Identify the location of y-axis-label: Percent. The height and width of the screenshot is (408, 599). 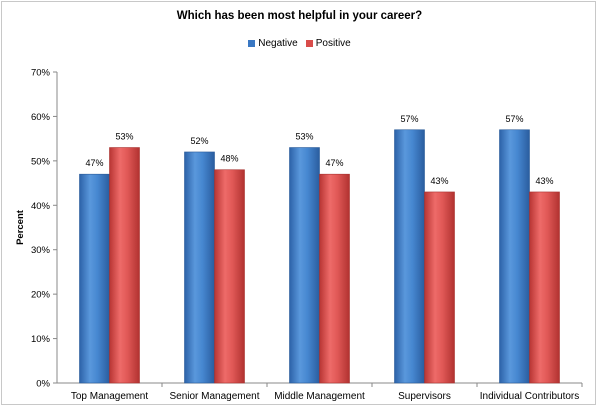
(20, 227).